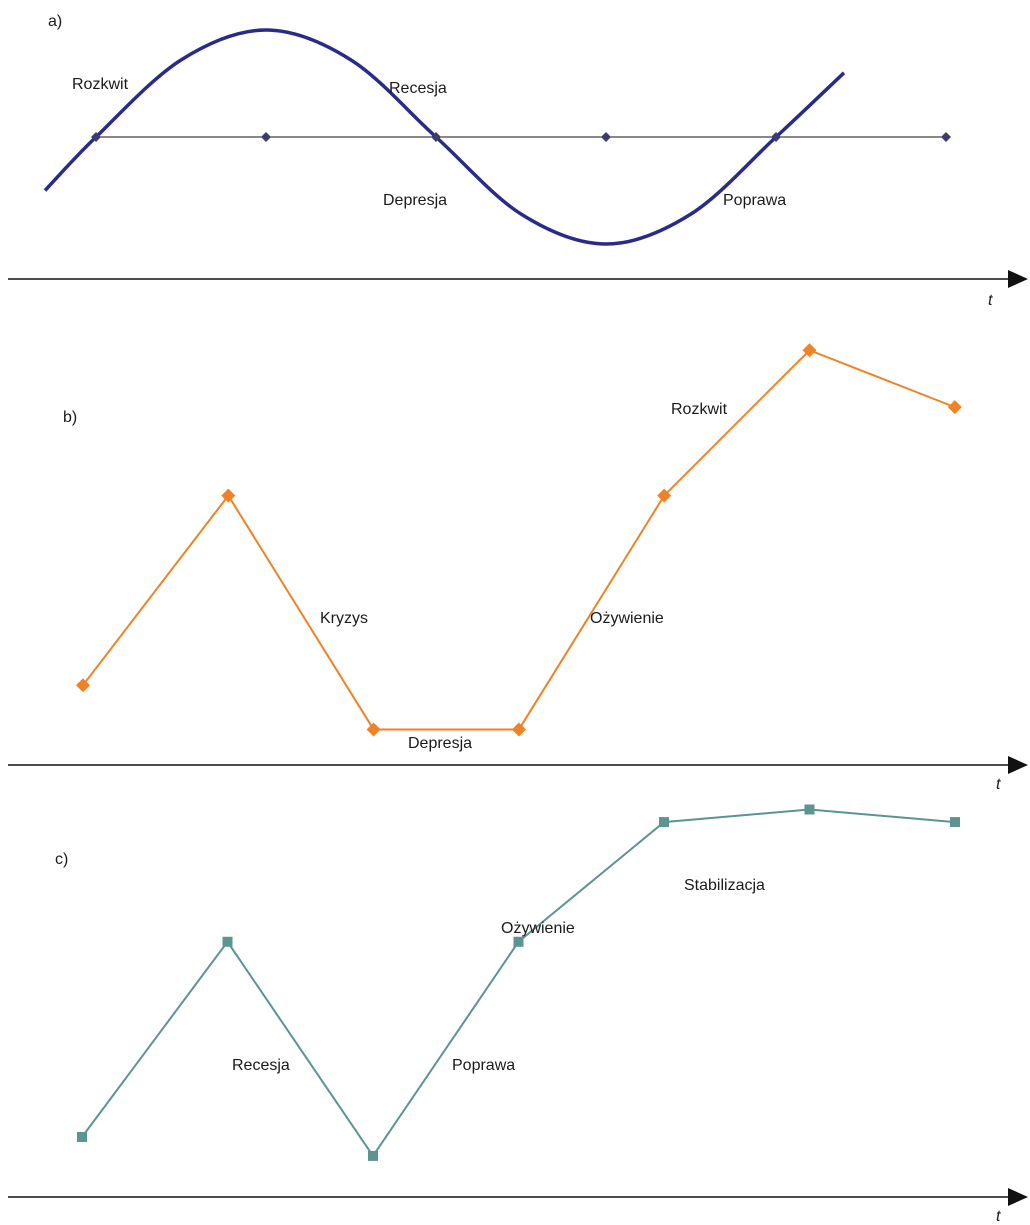  What do you see at coordinates (990, 300) in the screenshot?
I see `panel-a-axis-label: t` at bounding box center [990, 300].